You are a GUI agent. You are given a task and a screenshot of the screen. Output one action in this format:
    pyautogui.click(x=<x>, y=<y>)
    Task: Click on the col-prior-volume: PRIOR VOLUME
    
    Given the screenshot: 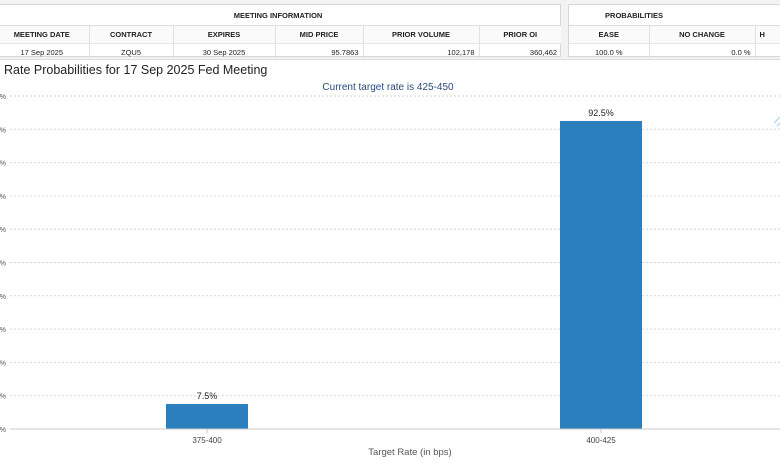 What is the action you would take?
    pyautogui.click(x=421, y=34)
    